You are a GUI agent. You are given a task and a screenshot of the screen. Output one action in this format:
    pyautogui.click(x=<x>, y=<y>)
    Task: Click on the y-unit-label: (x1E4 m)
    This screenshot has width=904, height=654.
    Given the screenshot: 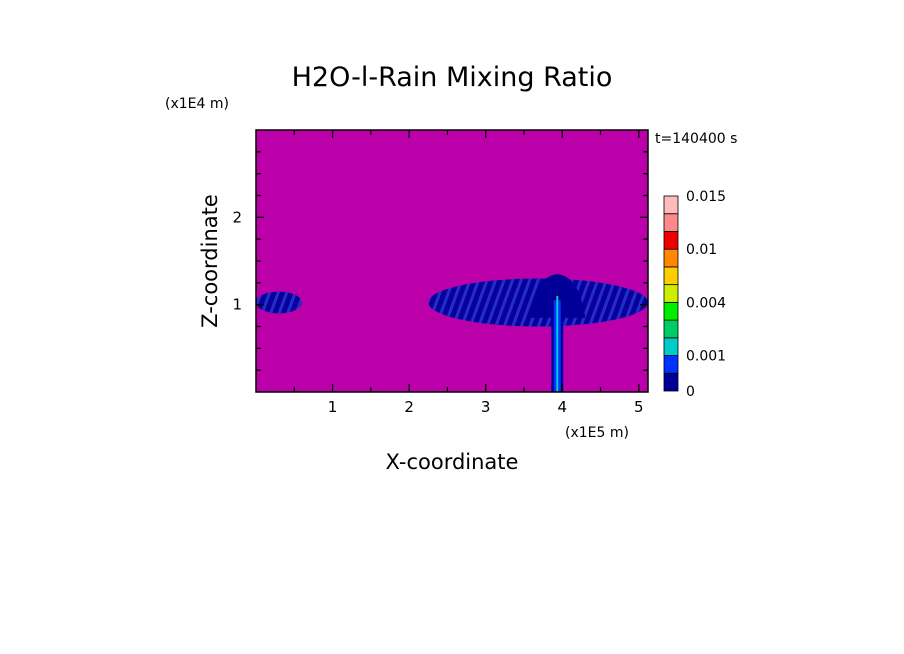 What is the action you would take?
    pyautogui.click(x=197, y=104)
    